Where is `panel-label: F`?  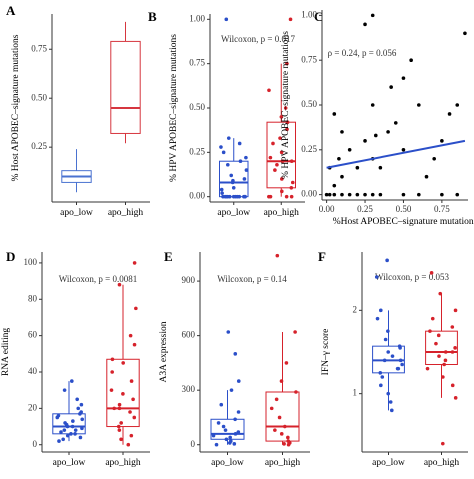 panel-label: F is located at coordinates (322, 256).